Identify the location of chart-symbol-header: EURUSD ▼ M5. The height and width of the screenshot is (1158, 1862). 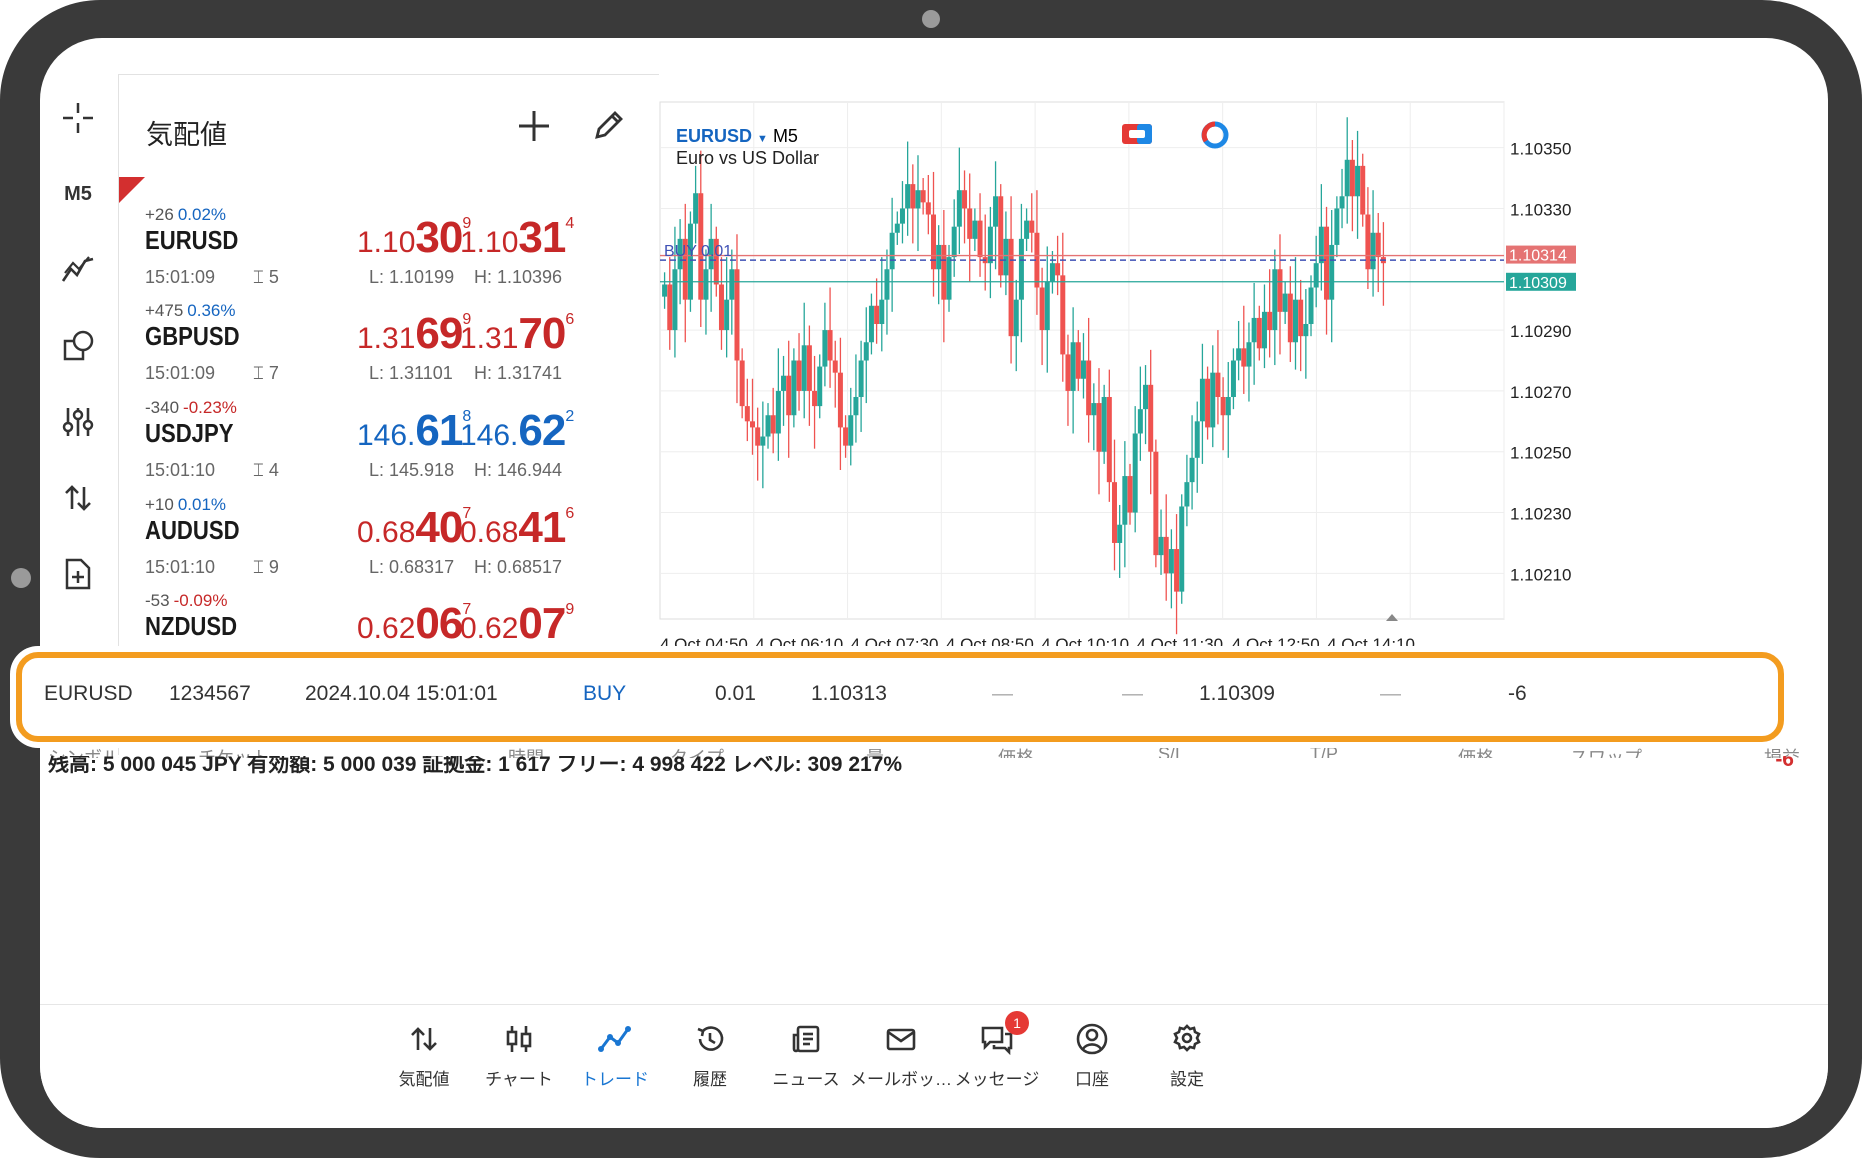
(737, 136).